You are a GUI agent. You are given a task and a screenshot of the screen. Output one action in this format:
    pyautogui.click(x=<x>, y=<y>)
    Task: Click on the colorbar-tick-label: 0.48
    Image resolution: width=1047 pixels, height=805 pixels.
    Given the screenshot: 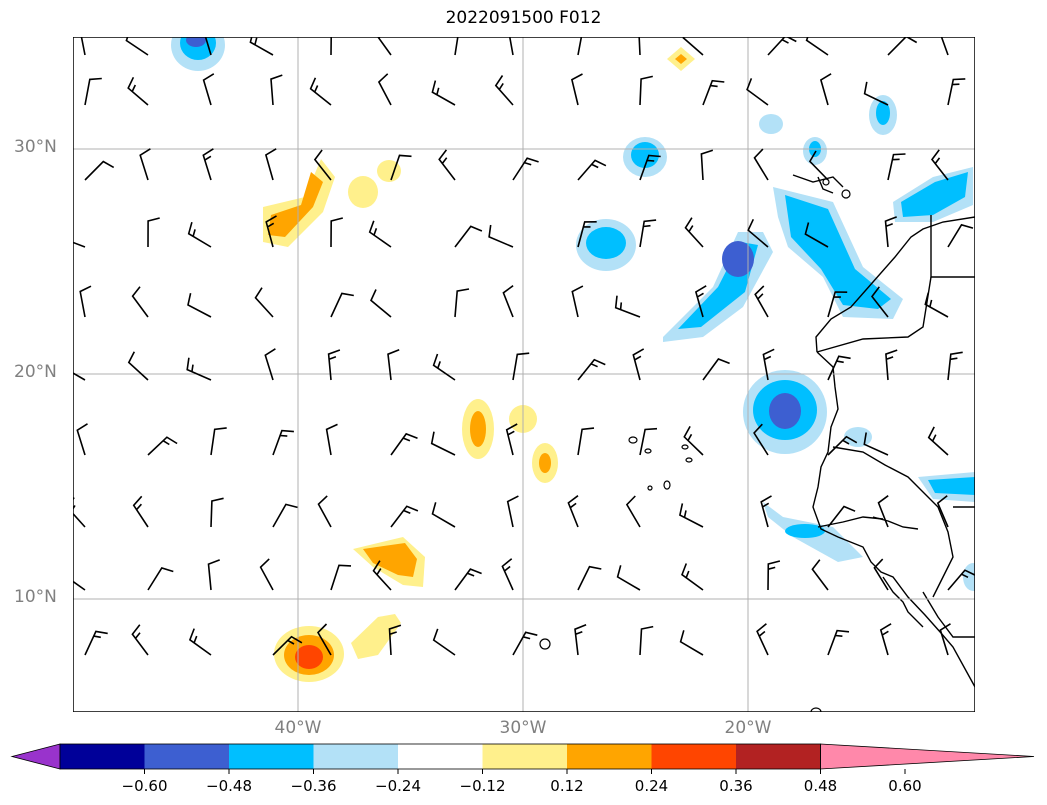 What is the action you would take?
    pyautogui.click(x=820, y=786)
    